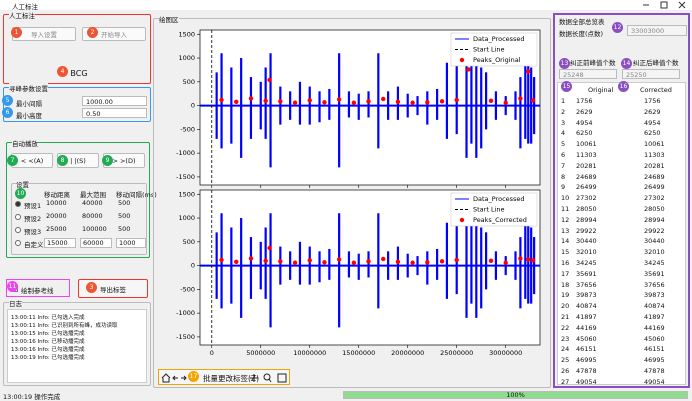 This screenshot has width=692, height=401. What do you see at coordinates (462, 220) in the screenshot?
I see `legend-symbol` at bounding box center [462, 220].